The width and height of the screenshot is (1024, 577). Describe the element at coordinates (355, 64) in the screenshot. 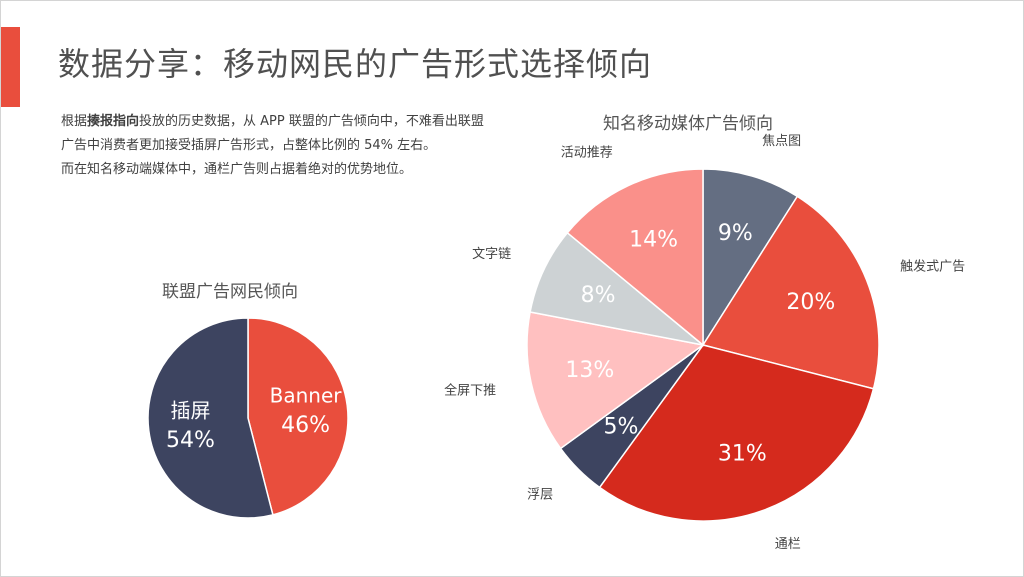

I see `page-title: 数据分享：移动网民的广告形式选择倾向` at that location.